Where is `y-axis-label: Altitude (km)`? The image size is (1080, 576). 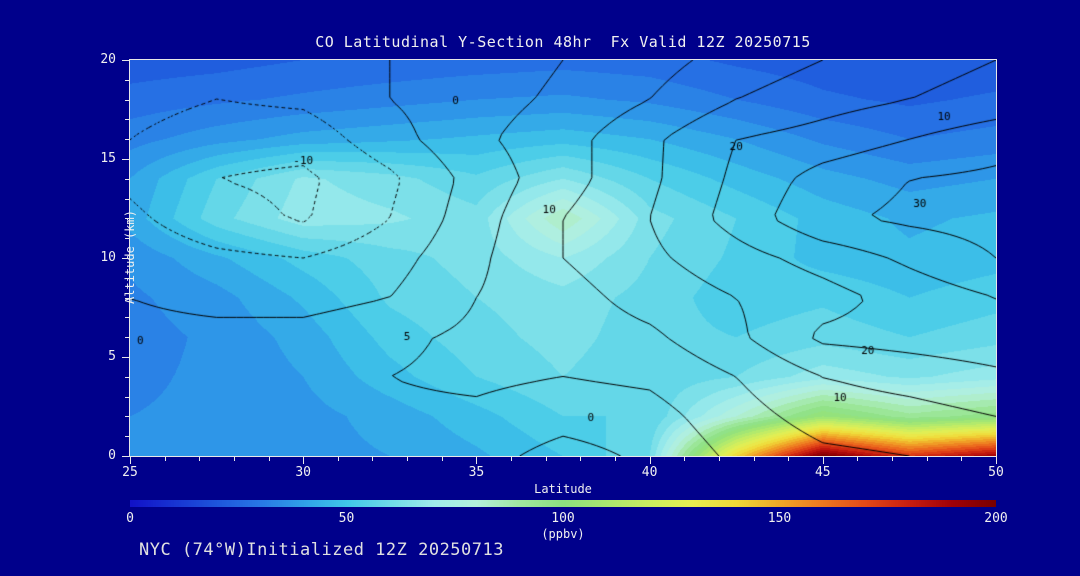
y-axis-label: Altitude (km) is located at coordinates (130, 257).